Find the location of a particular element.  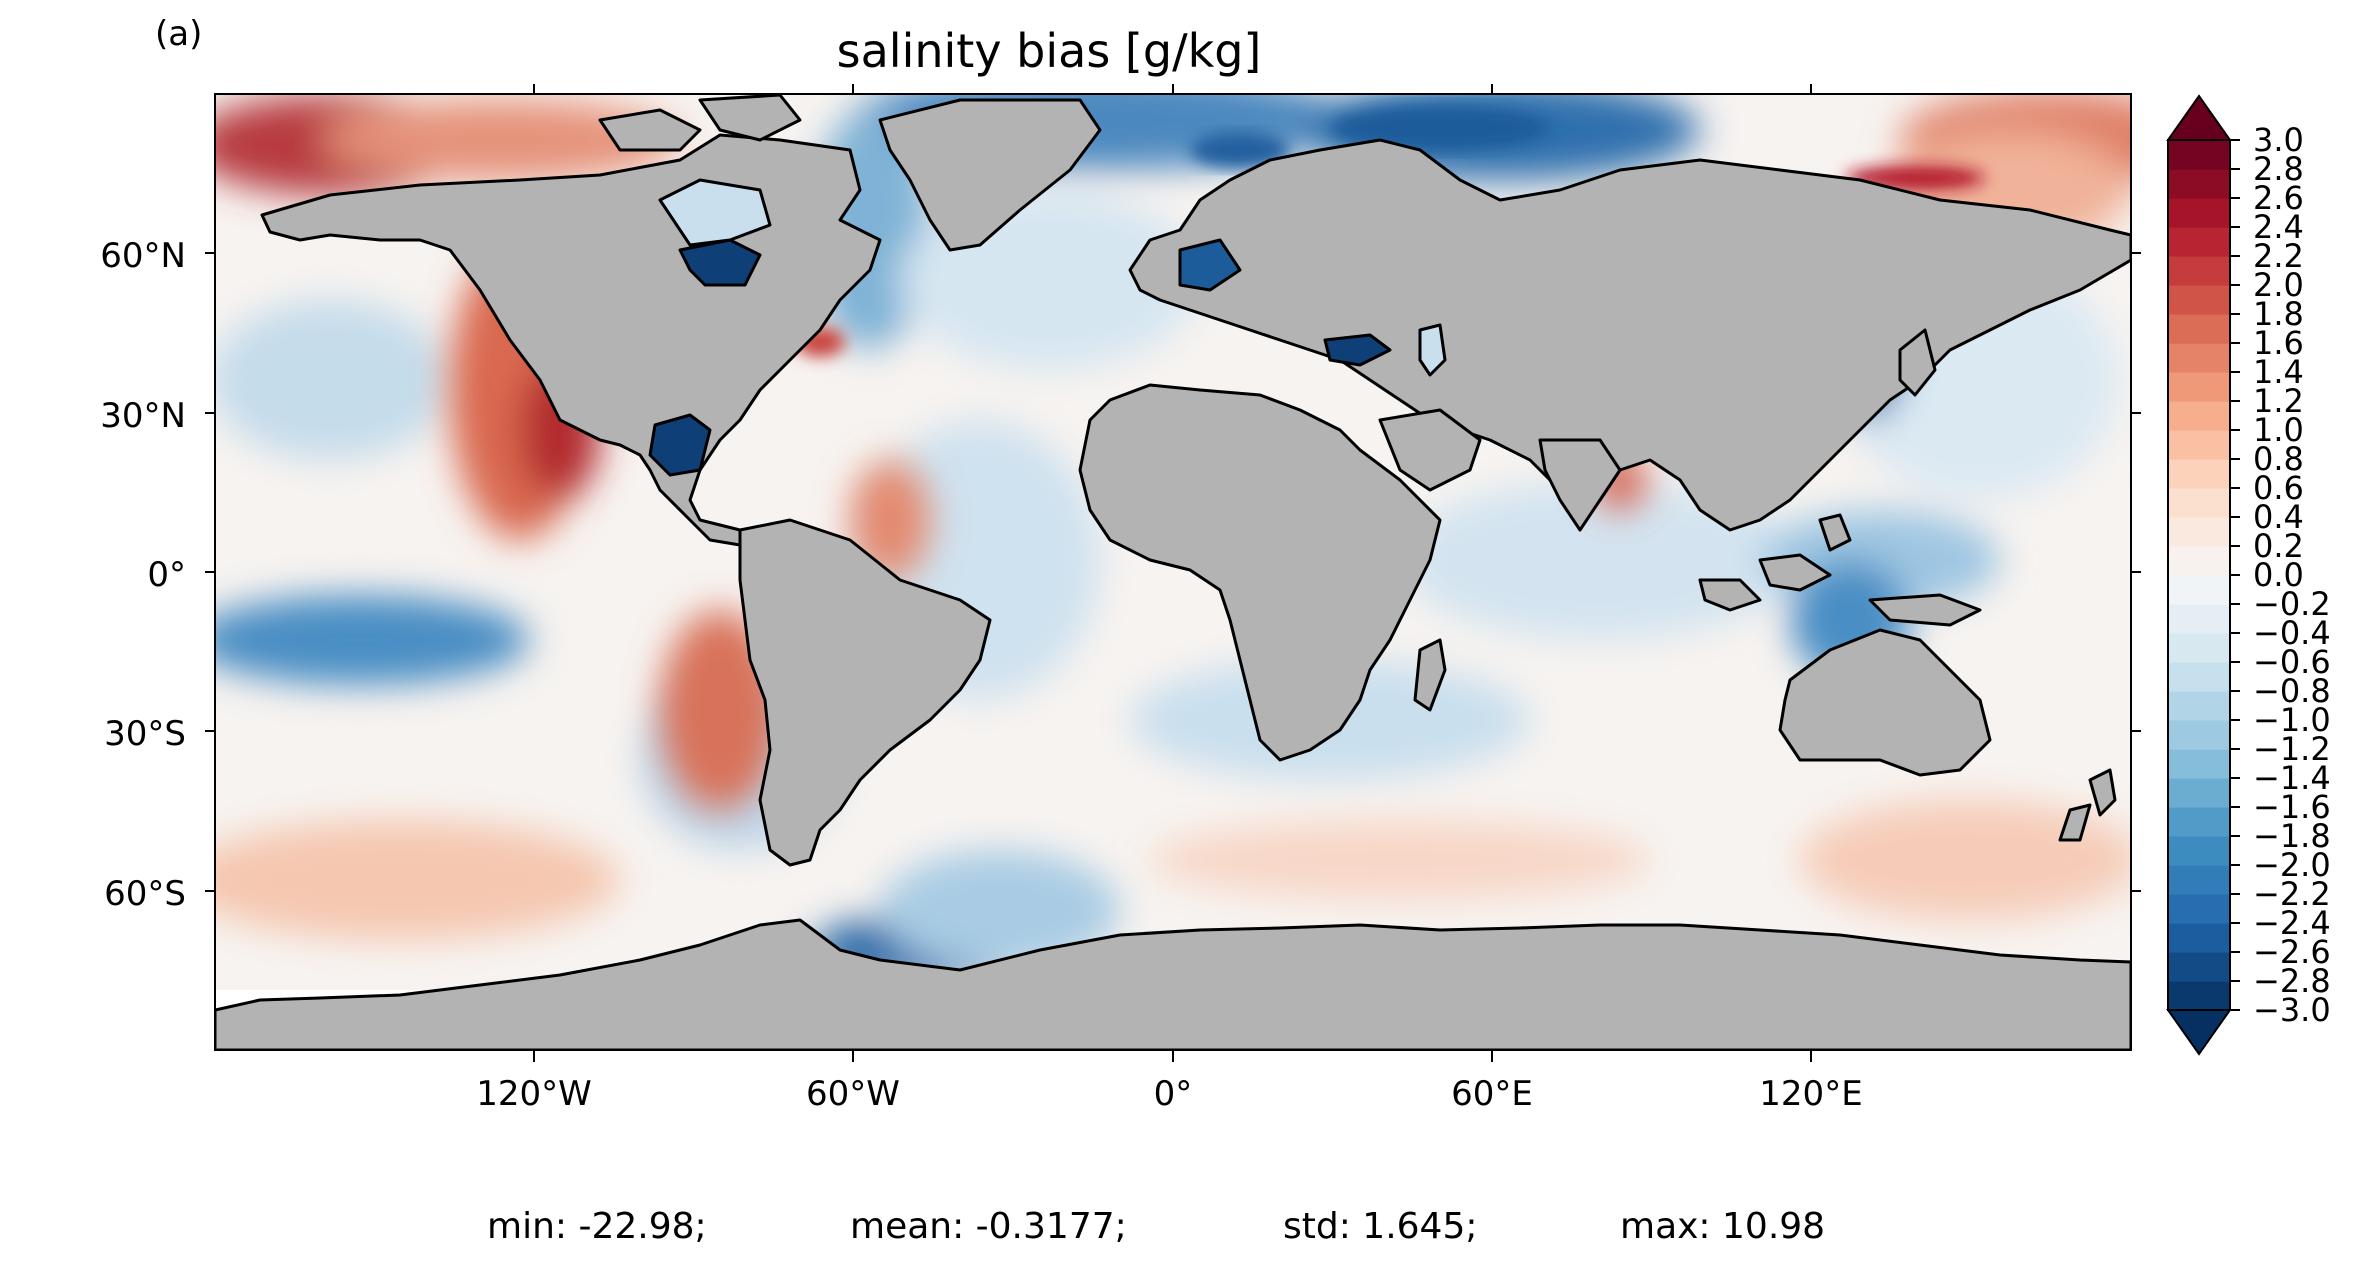

lat-label-60s: 60°S is located at coordinates (145, 894).